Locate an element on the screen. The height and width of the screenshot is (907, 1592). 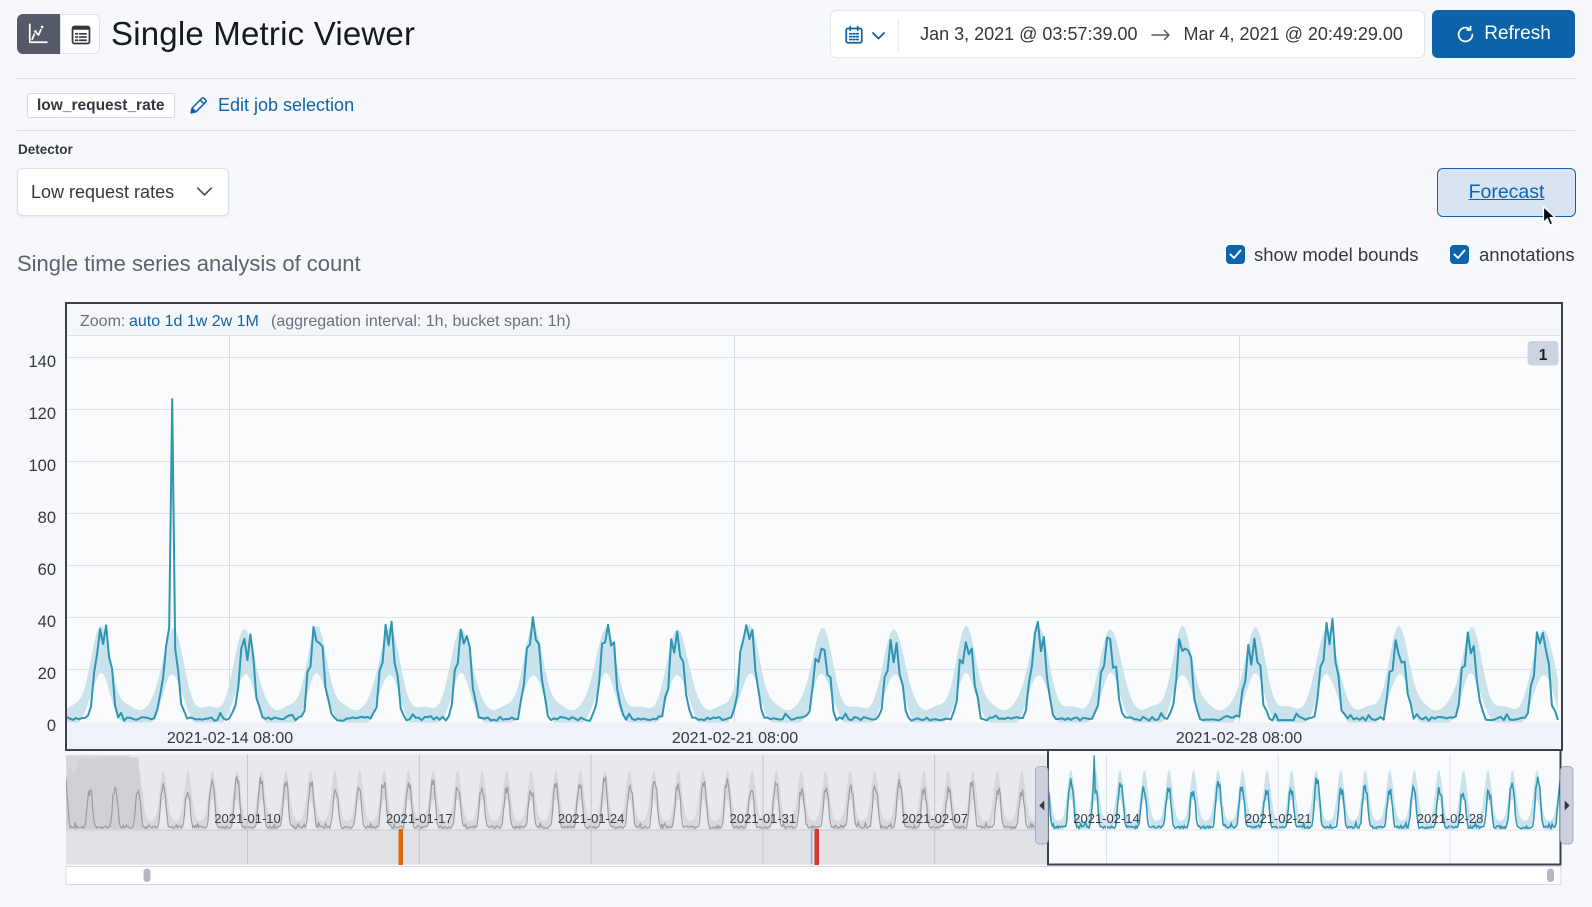
svg-text: 2021-01-24 is located at coordinates (591, 818).